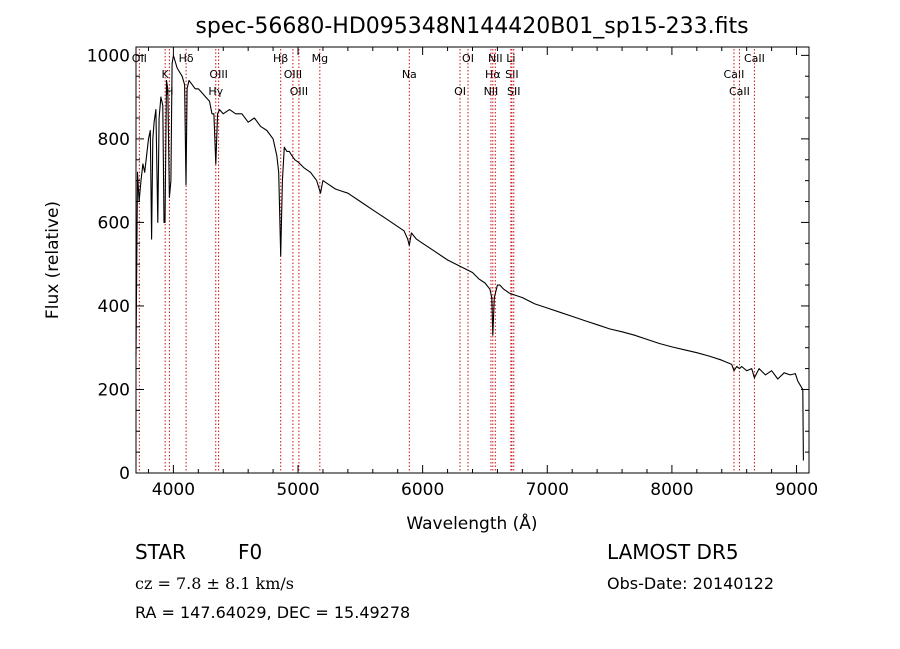  What do you see at coordinates (320, 58) in the screenshot?
I see `line-label-9: Mg` at bounding box center [320, 58].